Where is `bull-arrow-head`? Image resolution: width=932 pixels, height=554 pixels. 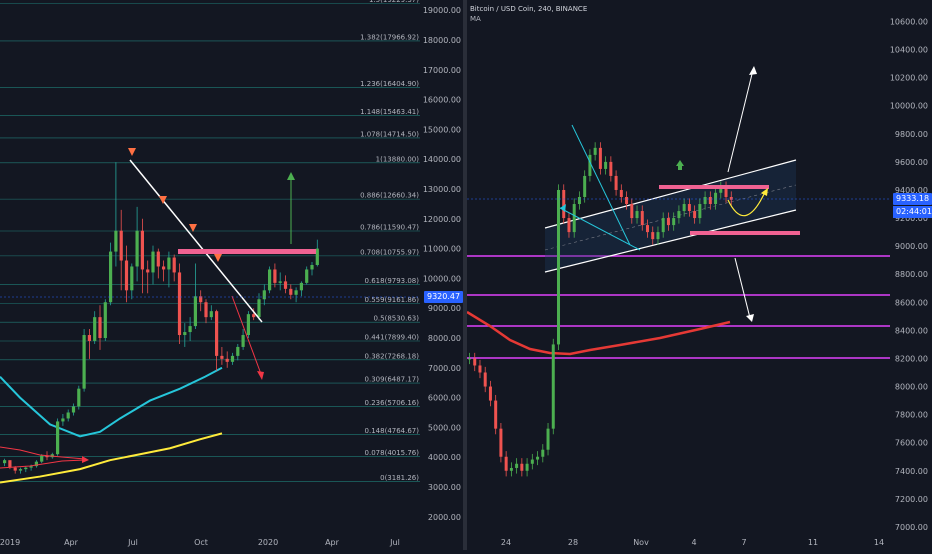 bull-arrow-head is located at coordinates (753, 70).